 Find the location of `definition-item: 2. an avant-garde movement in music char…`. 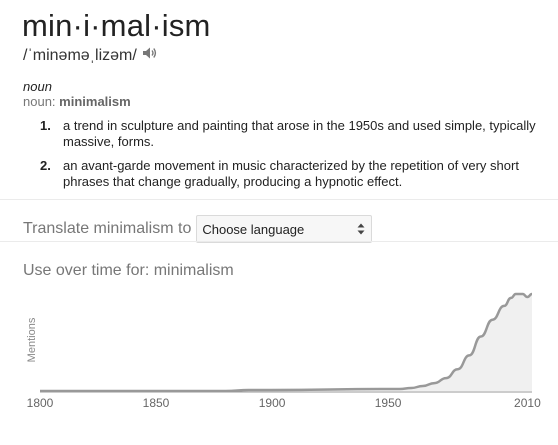

definition-item: 2. an avant-garde movement in music char… is located at coordinates (290, 174).